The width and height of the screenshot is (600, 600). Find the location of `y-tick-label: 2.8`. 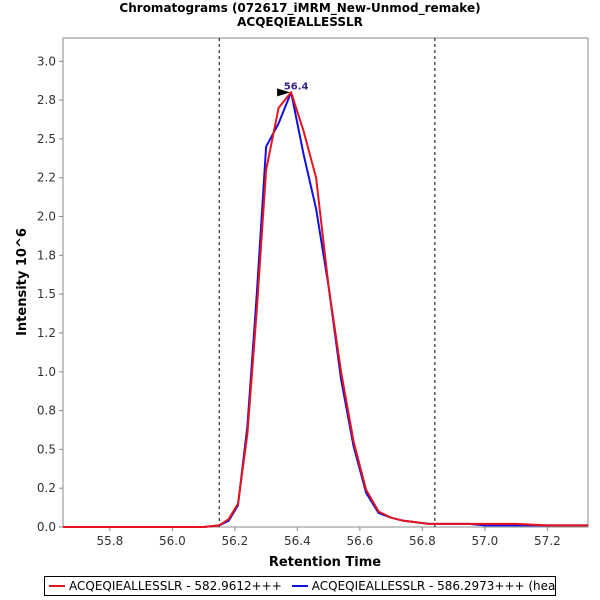

y-tick-label: 2.8 is located at coordinates (46, 100).